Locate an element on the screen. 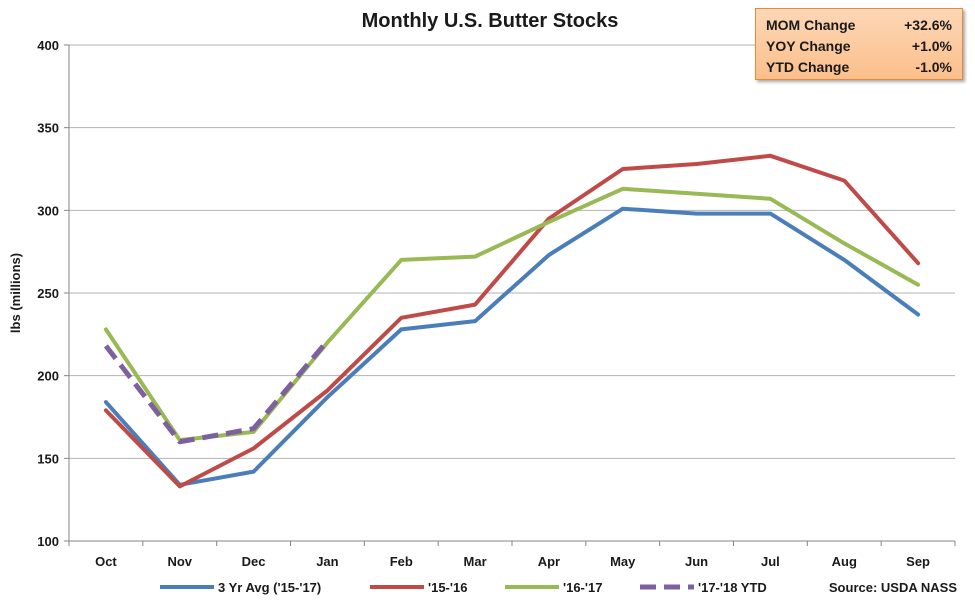 This screenshot has width=975, height=601. y-tick-label: 250 is located at coordinates (48, 293).